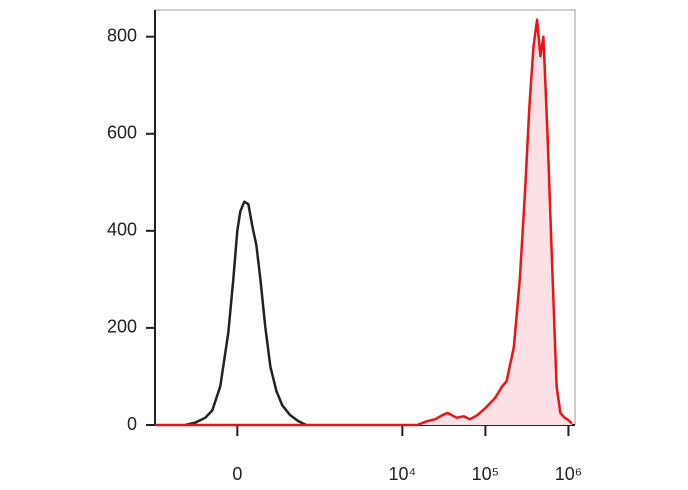 Image resolution: width=688 pixels, height=490 pixels. What do you see at coordinates (132, 424) in the screenshot?
I see `y-tick-label: 0` at bounding box center [132, 424].